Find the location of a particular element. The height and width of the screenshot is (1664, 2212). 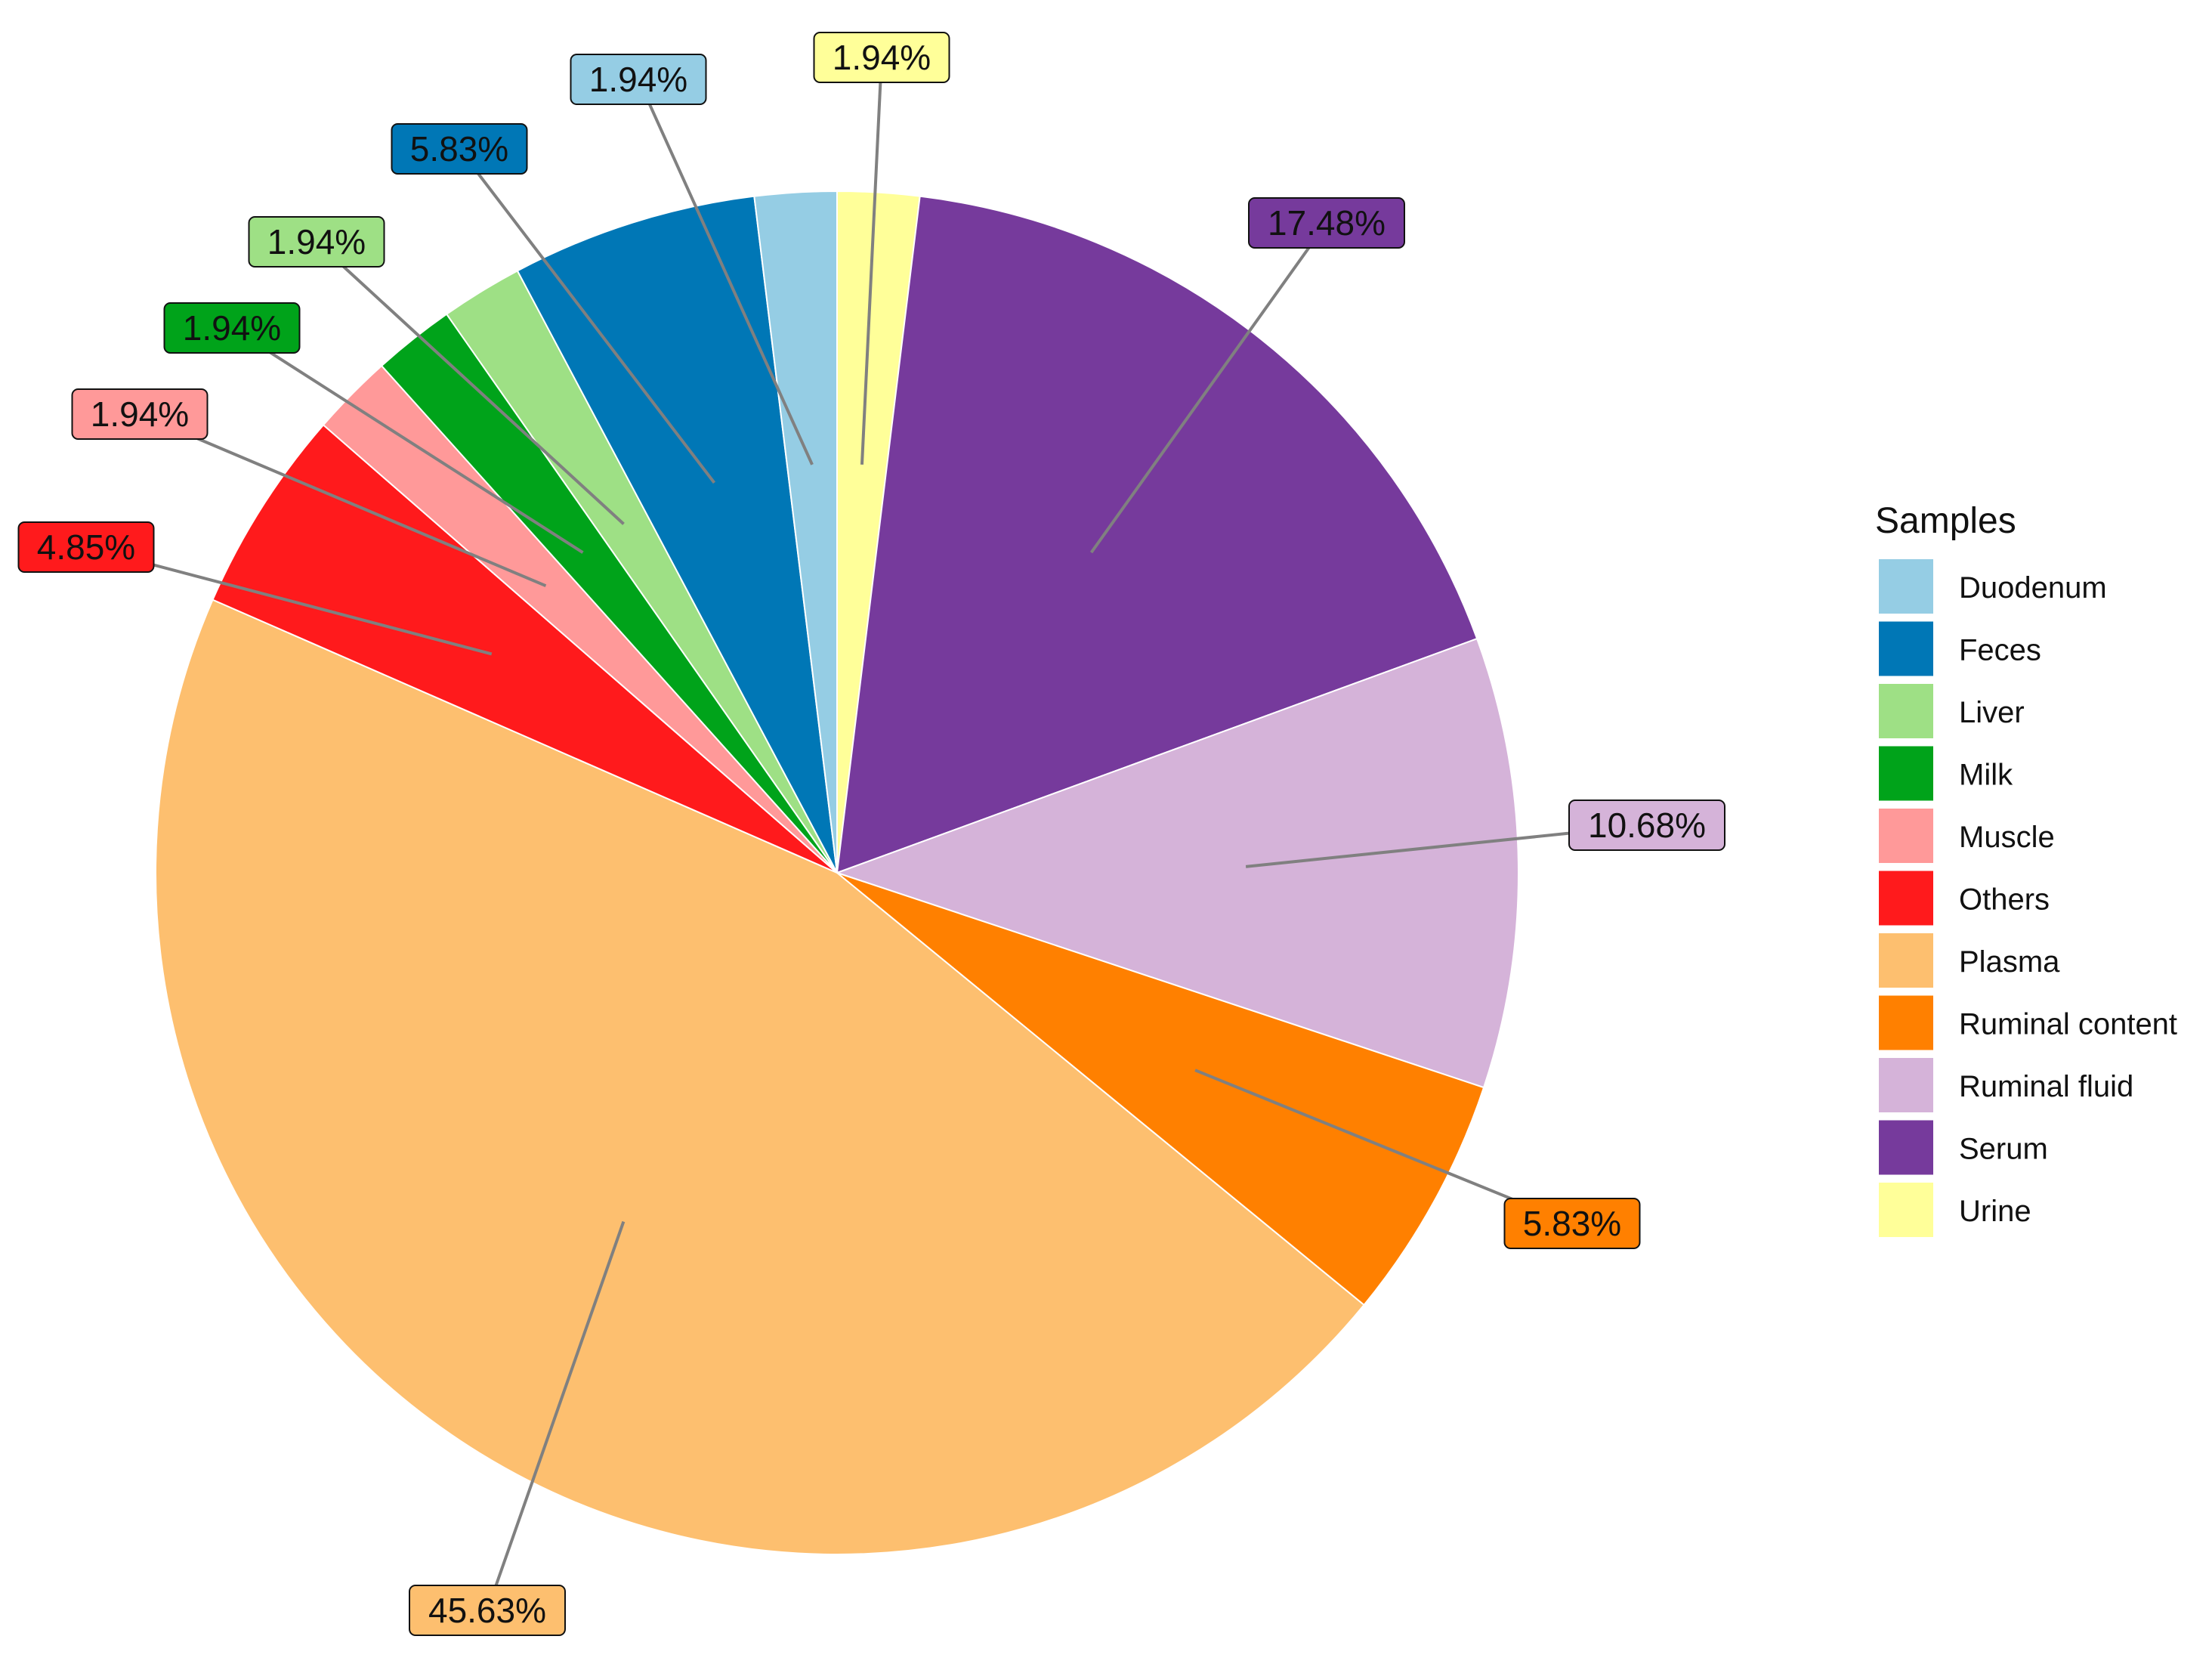

leader-line-liver is located at coordinates (470, 382).